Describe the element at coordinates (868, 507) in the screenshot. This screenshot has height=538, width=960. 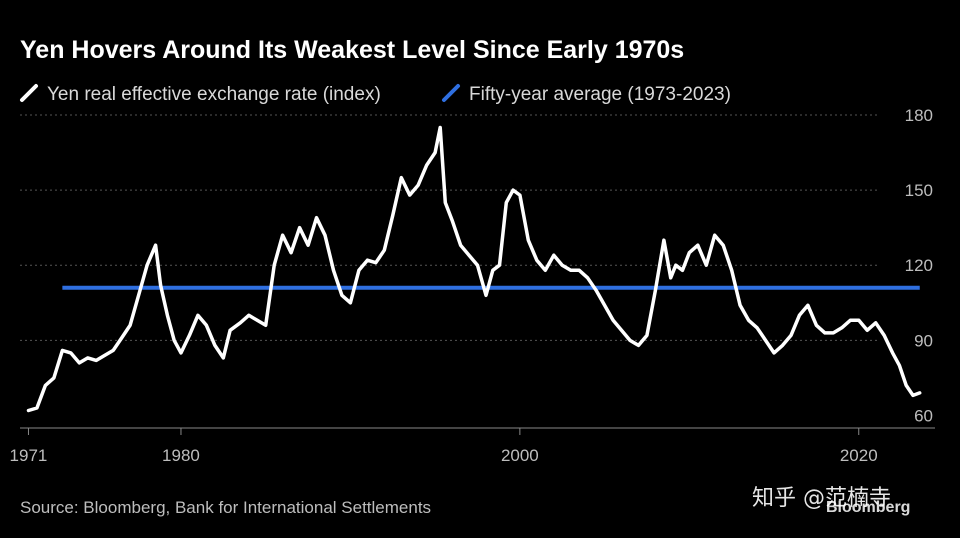
I see `watermark-brand: Bloomberg` at that location.